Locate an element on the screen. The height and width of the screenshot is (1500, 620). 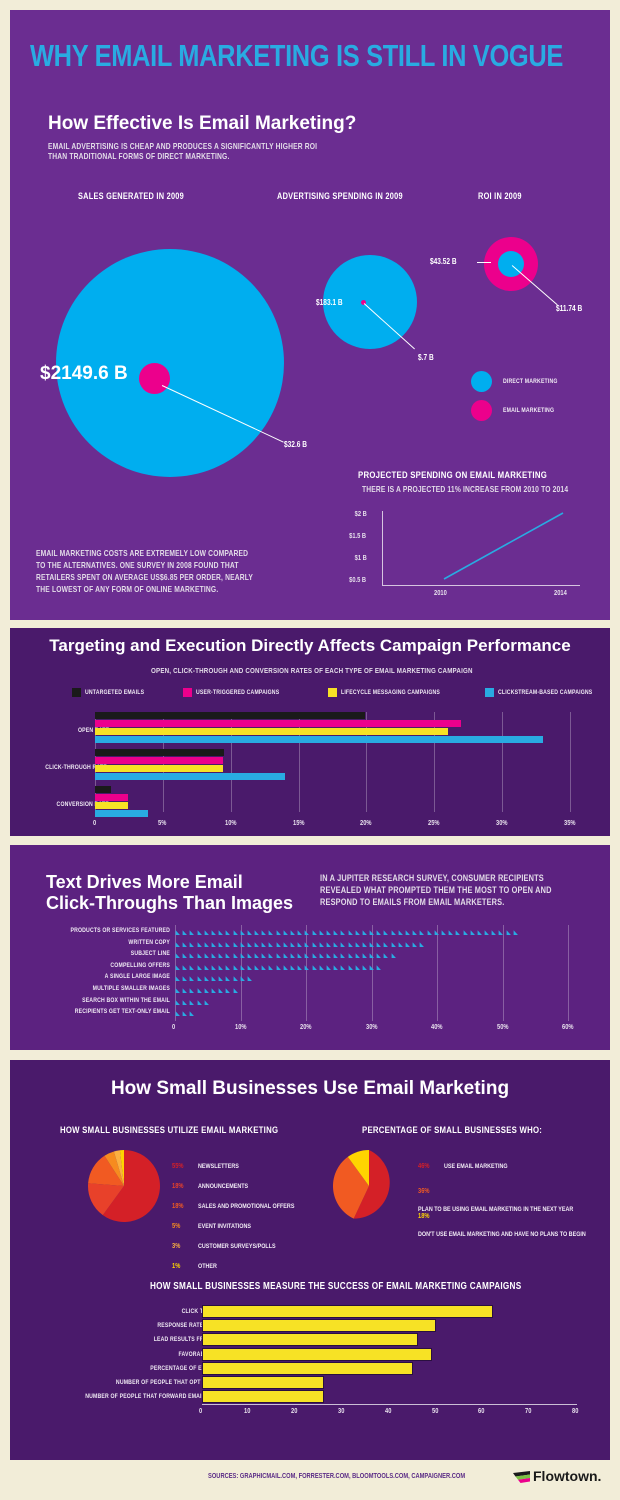
section3-body-line3: RESPOND TO EMAILS FROM EMAIL MARKETERS. is located at coordinates (412, 902).